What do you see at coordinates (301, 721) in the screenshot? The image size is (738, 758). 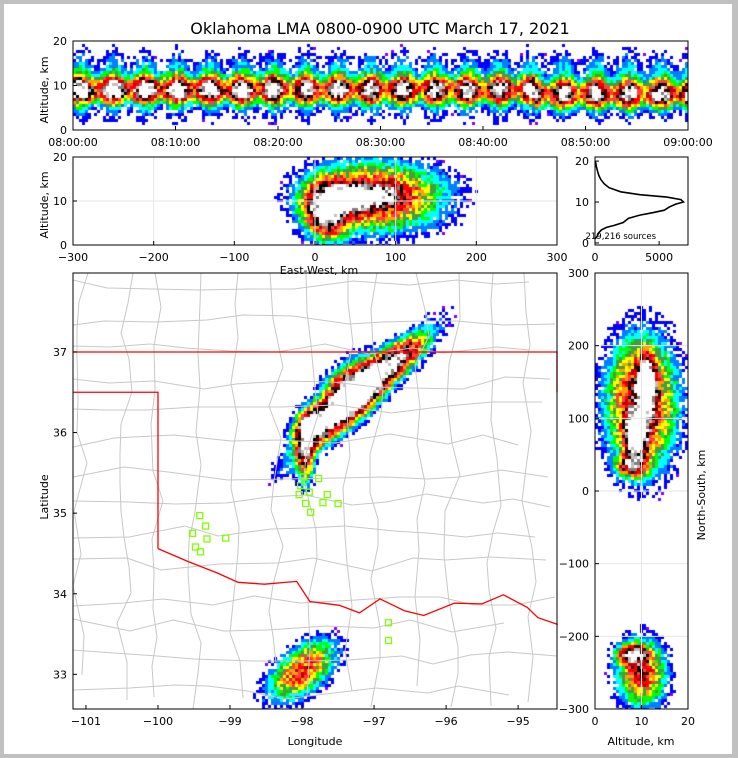 I see `x-tick-label: −98` at bounding box center [301, 721].